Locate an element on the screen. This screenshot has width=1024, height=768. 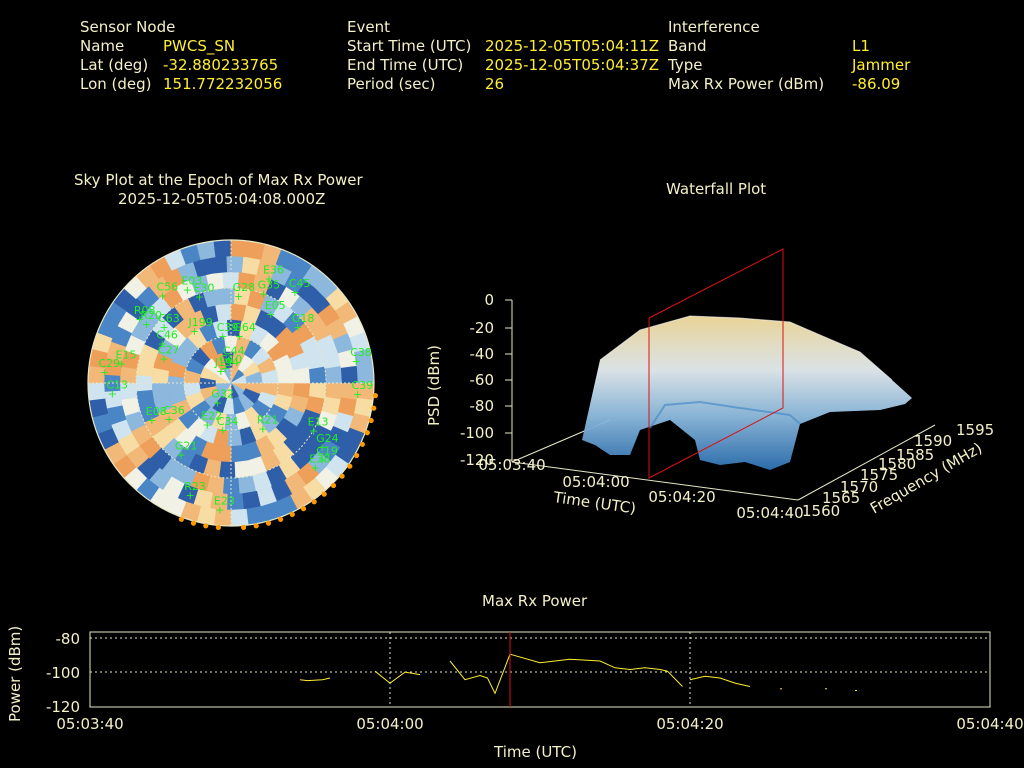
event-period-label: Period (sec) is located at coordinates (391, 84).